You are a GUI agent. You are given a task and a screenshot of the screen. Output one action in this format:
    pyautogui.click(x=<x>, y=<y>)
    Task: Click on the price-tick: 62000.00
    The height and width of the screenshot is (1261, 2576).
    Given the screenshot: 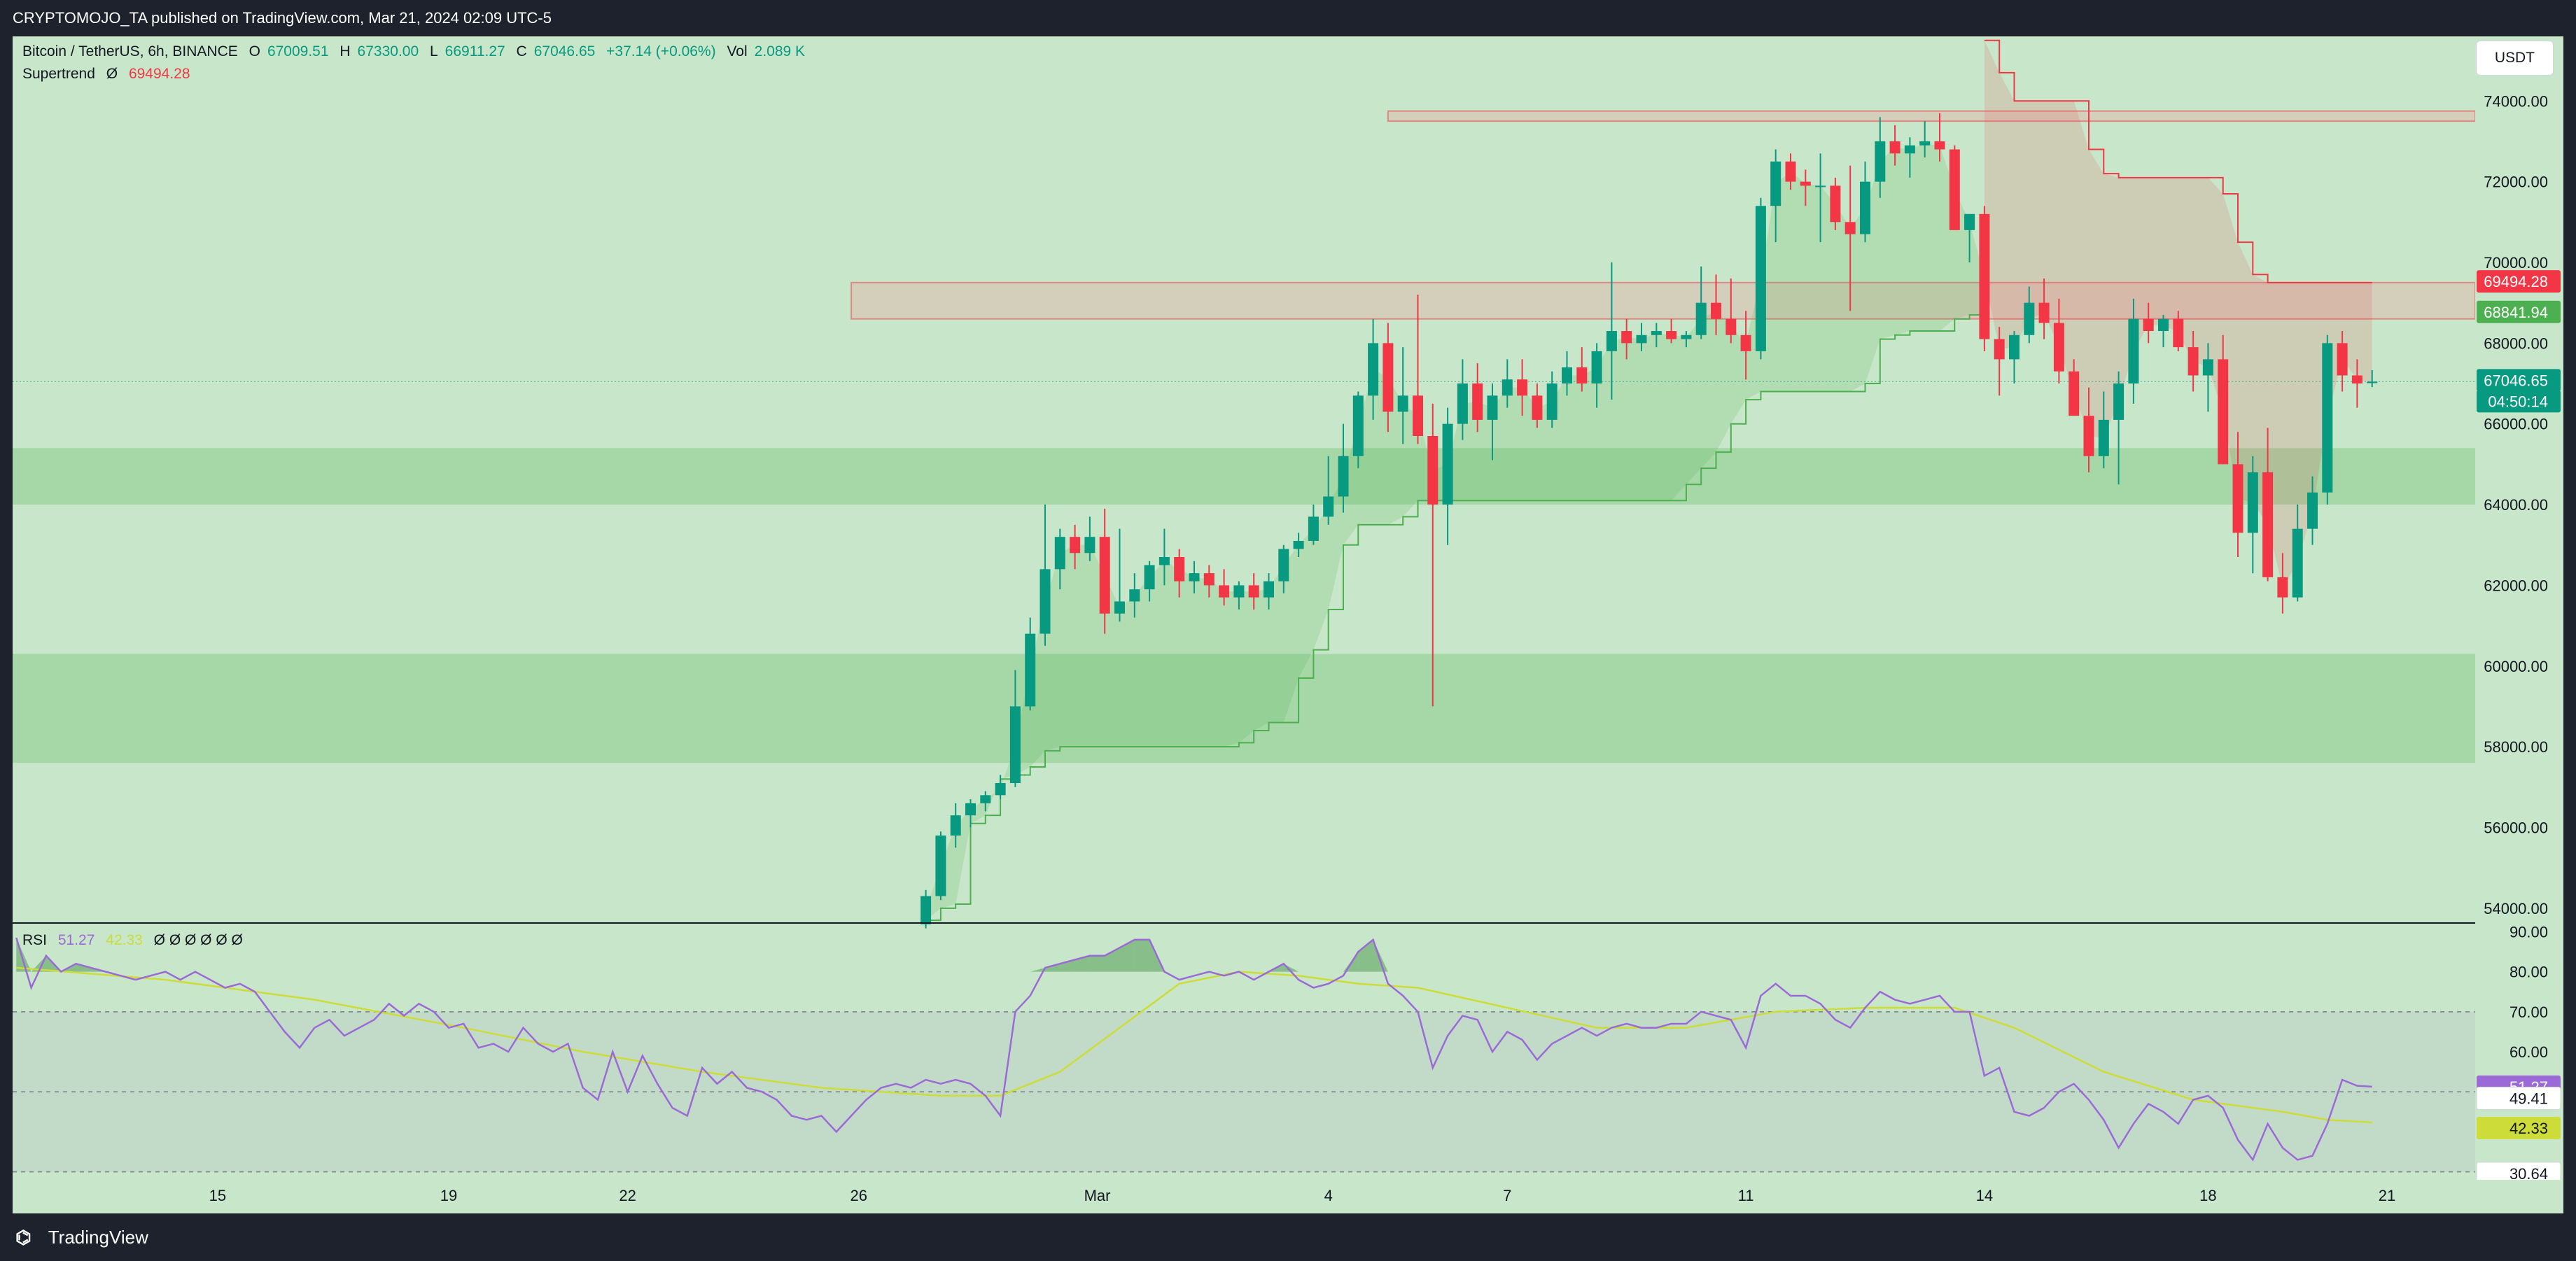 What is the action you would take?
    pyautogui.click(x=2516, y=585)
    